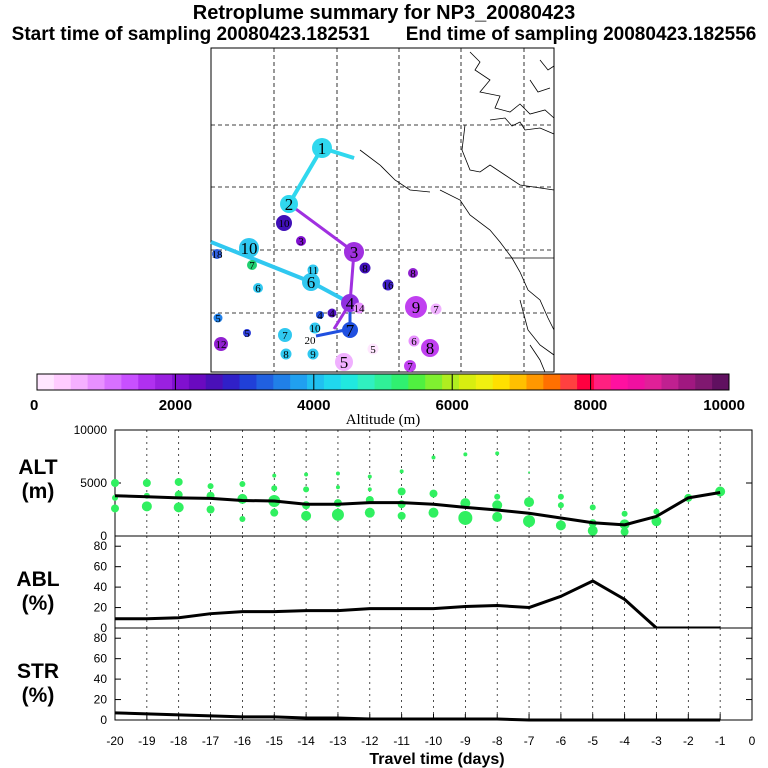 The image size is (768, 768). I want to click on end-time-label: End time of sampling 20080423.182556, so click(581, 34).